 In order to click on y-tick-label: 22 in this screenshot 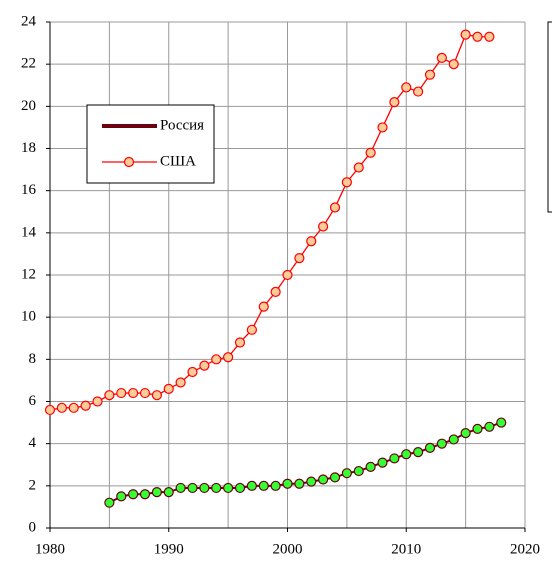, I will do `click(28, 64)`.